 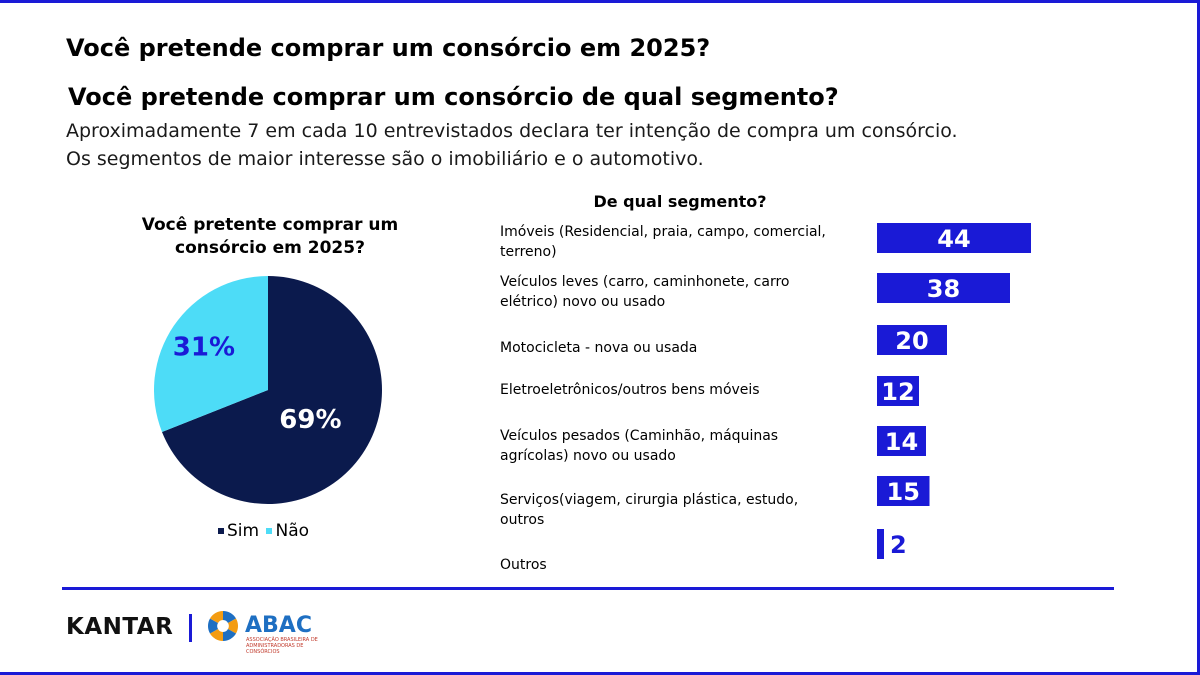 What do you see at coordinates (898, 545) in the screenshot?
I see `bar-value-label: 2` at bounding box center [898, 545].